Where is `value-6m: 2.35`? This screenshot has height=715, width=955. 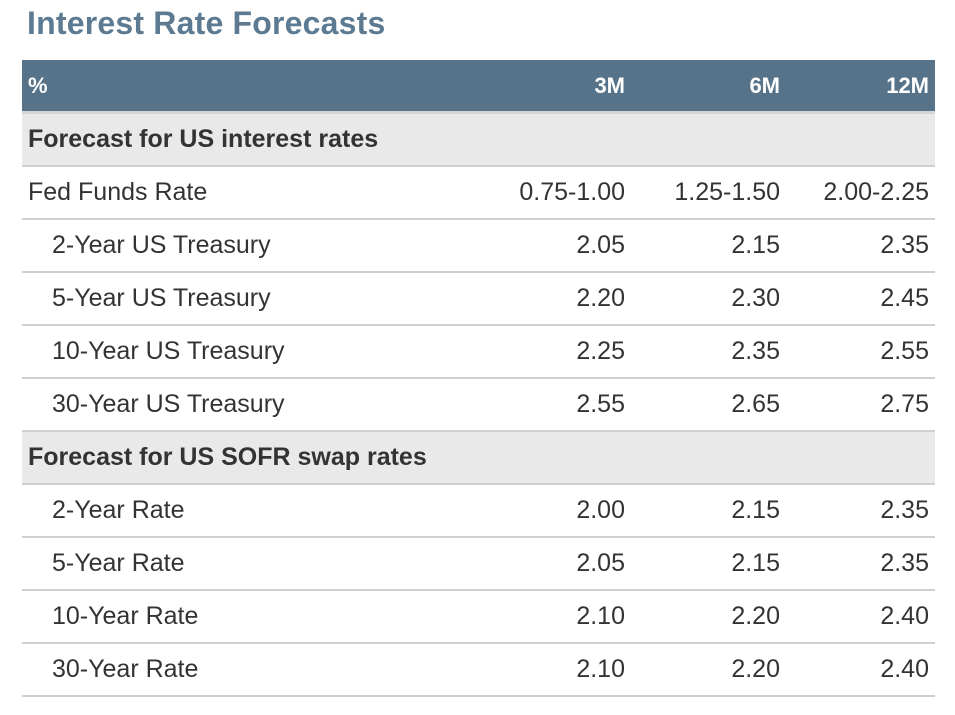 value-6m: 2.35 is located at coordinates (755, 351).